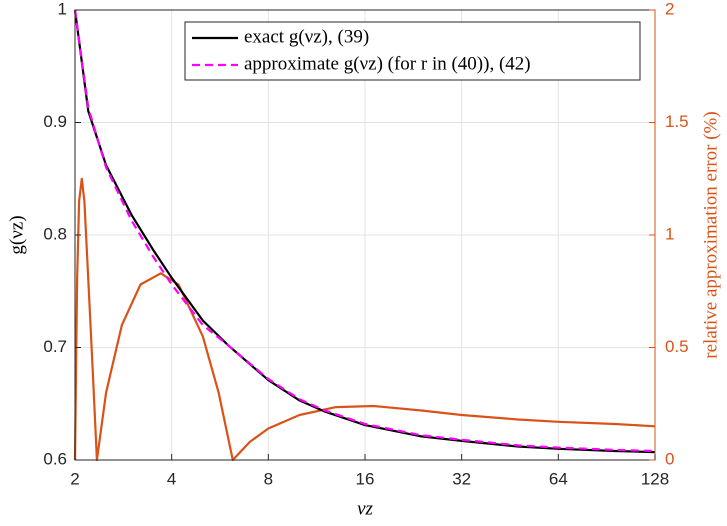 The image size is (727, 526). I want to click on x-tick-label: 8, so click(268, 478).